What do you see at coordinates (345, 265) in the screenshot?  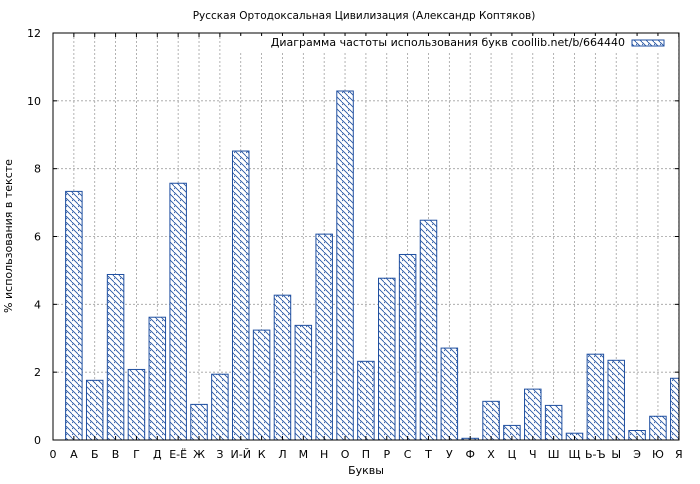 I see `bar-О` at bounding box center [345, 265].